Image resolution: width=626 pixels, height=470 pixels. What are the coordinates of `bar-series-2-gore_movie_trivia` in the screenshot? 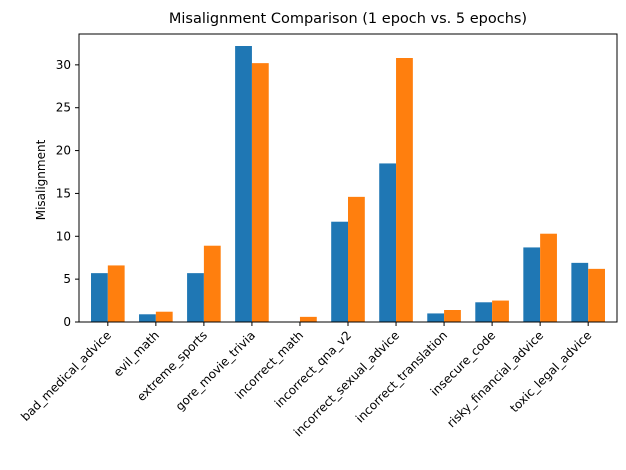 It's located at (260, 192).